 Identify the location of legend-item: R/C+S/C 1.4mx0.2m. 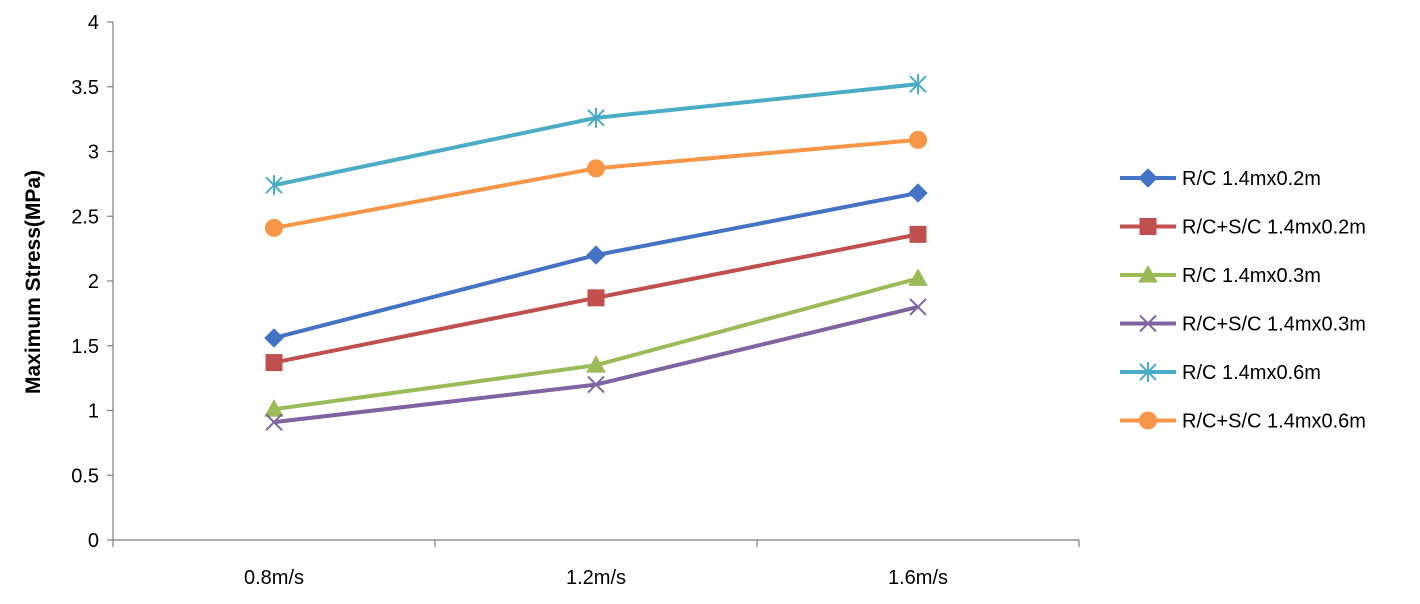
(1243, 228).